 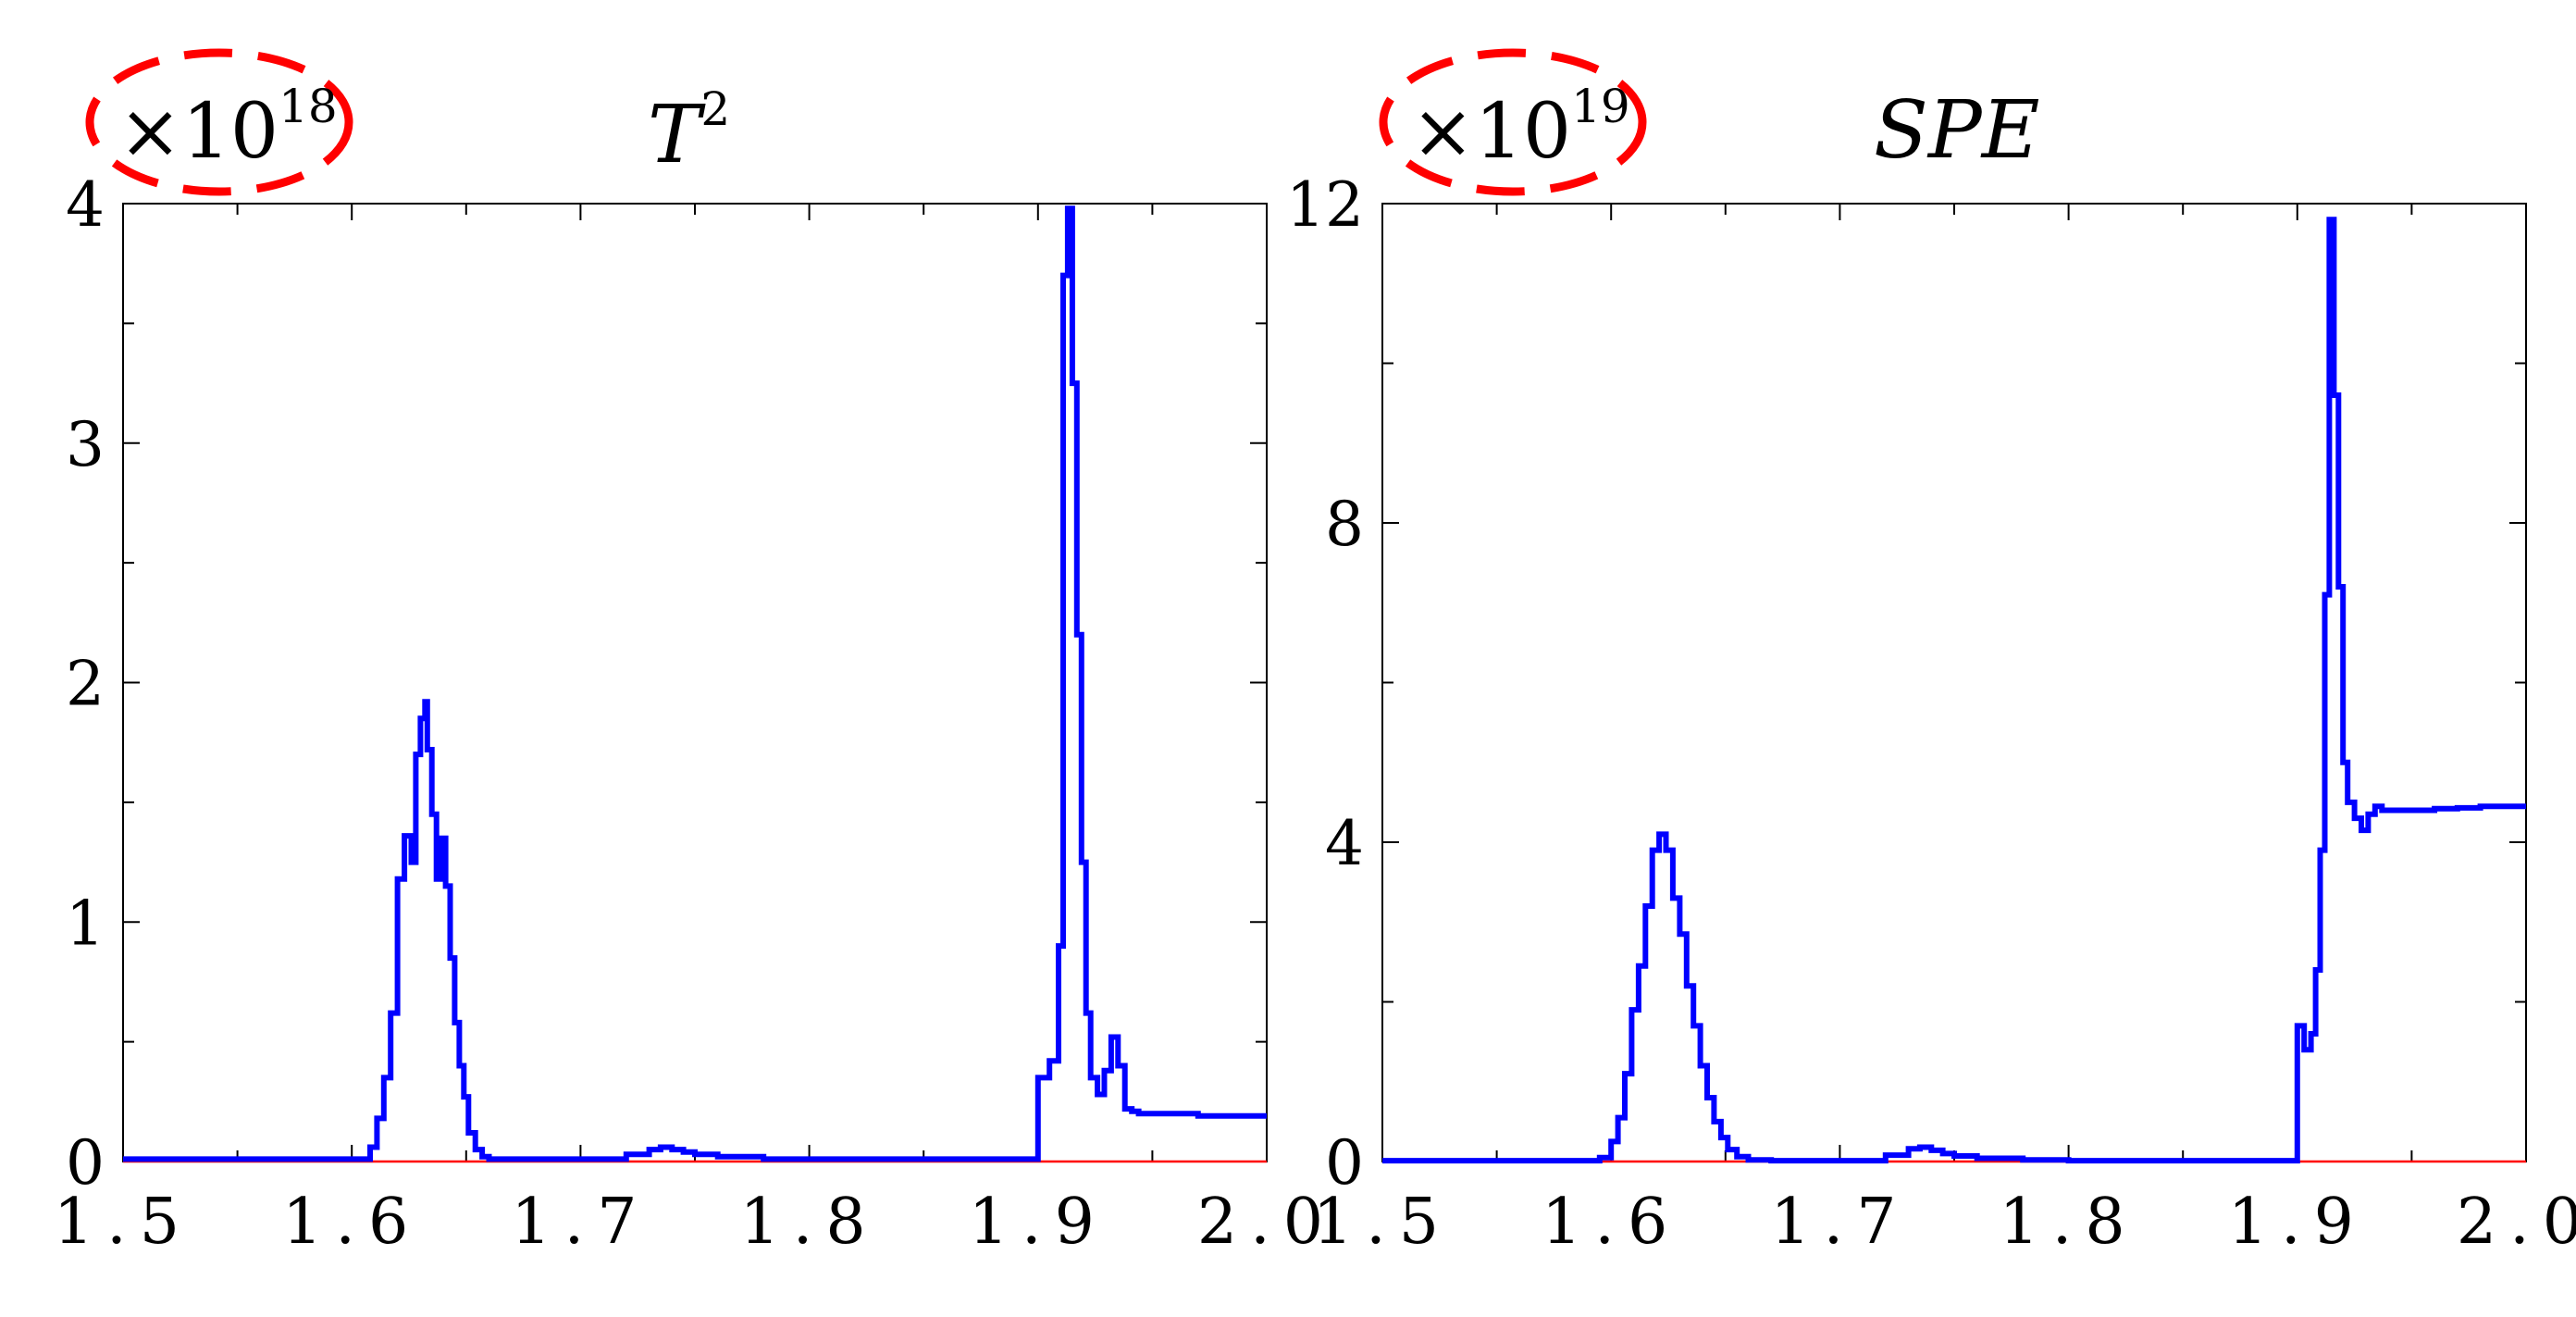 What do you see at coordinates (86, 205) in the screenshot?
I see `t2-y-tick-label: 4` at bounding box center [86, 205].